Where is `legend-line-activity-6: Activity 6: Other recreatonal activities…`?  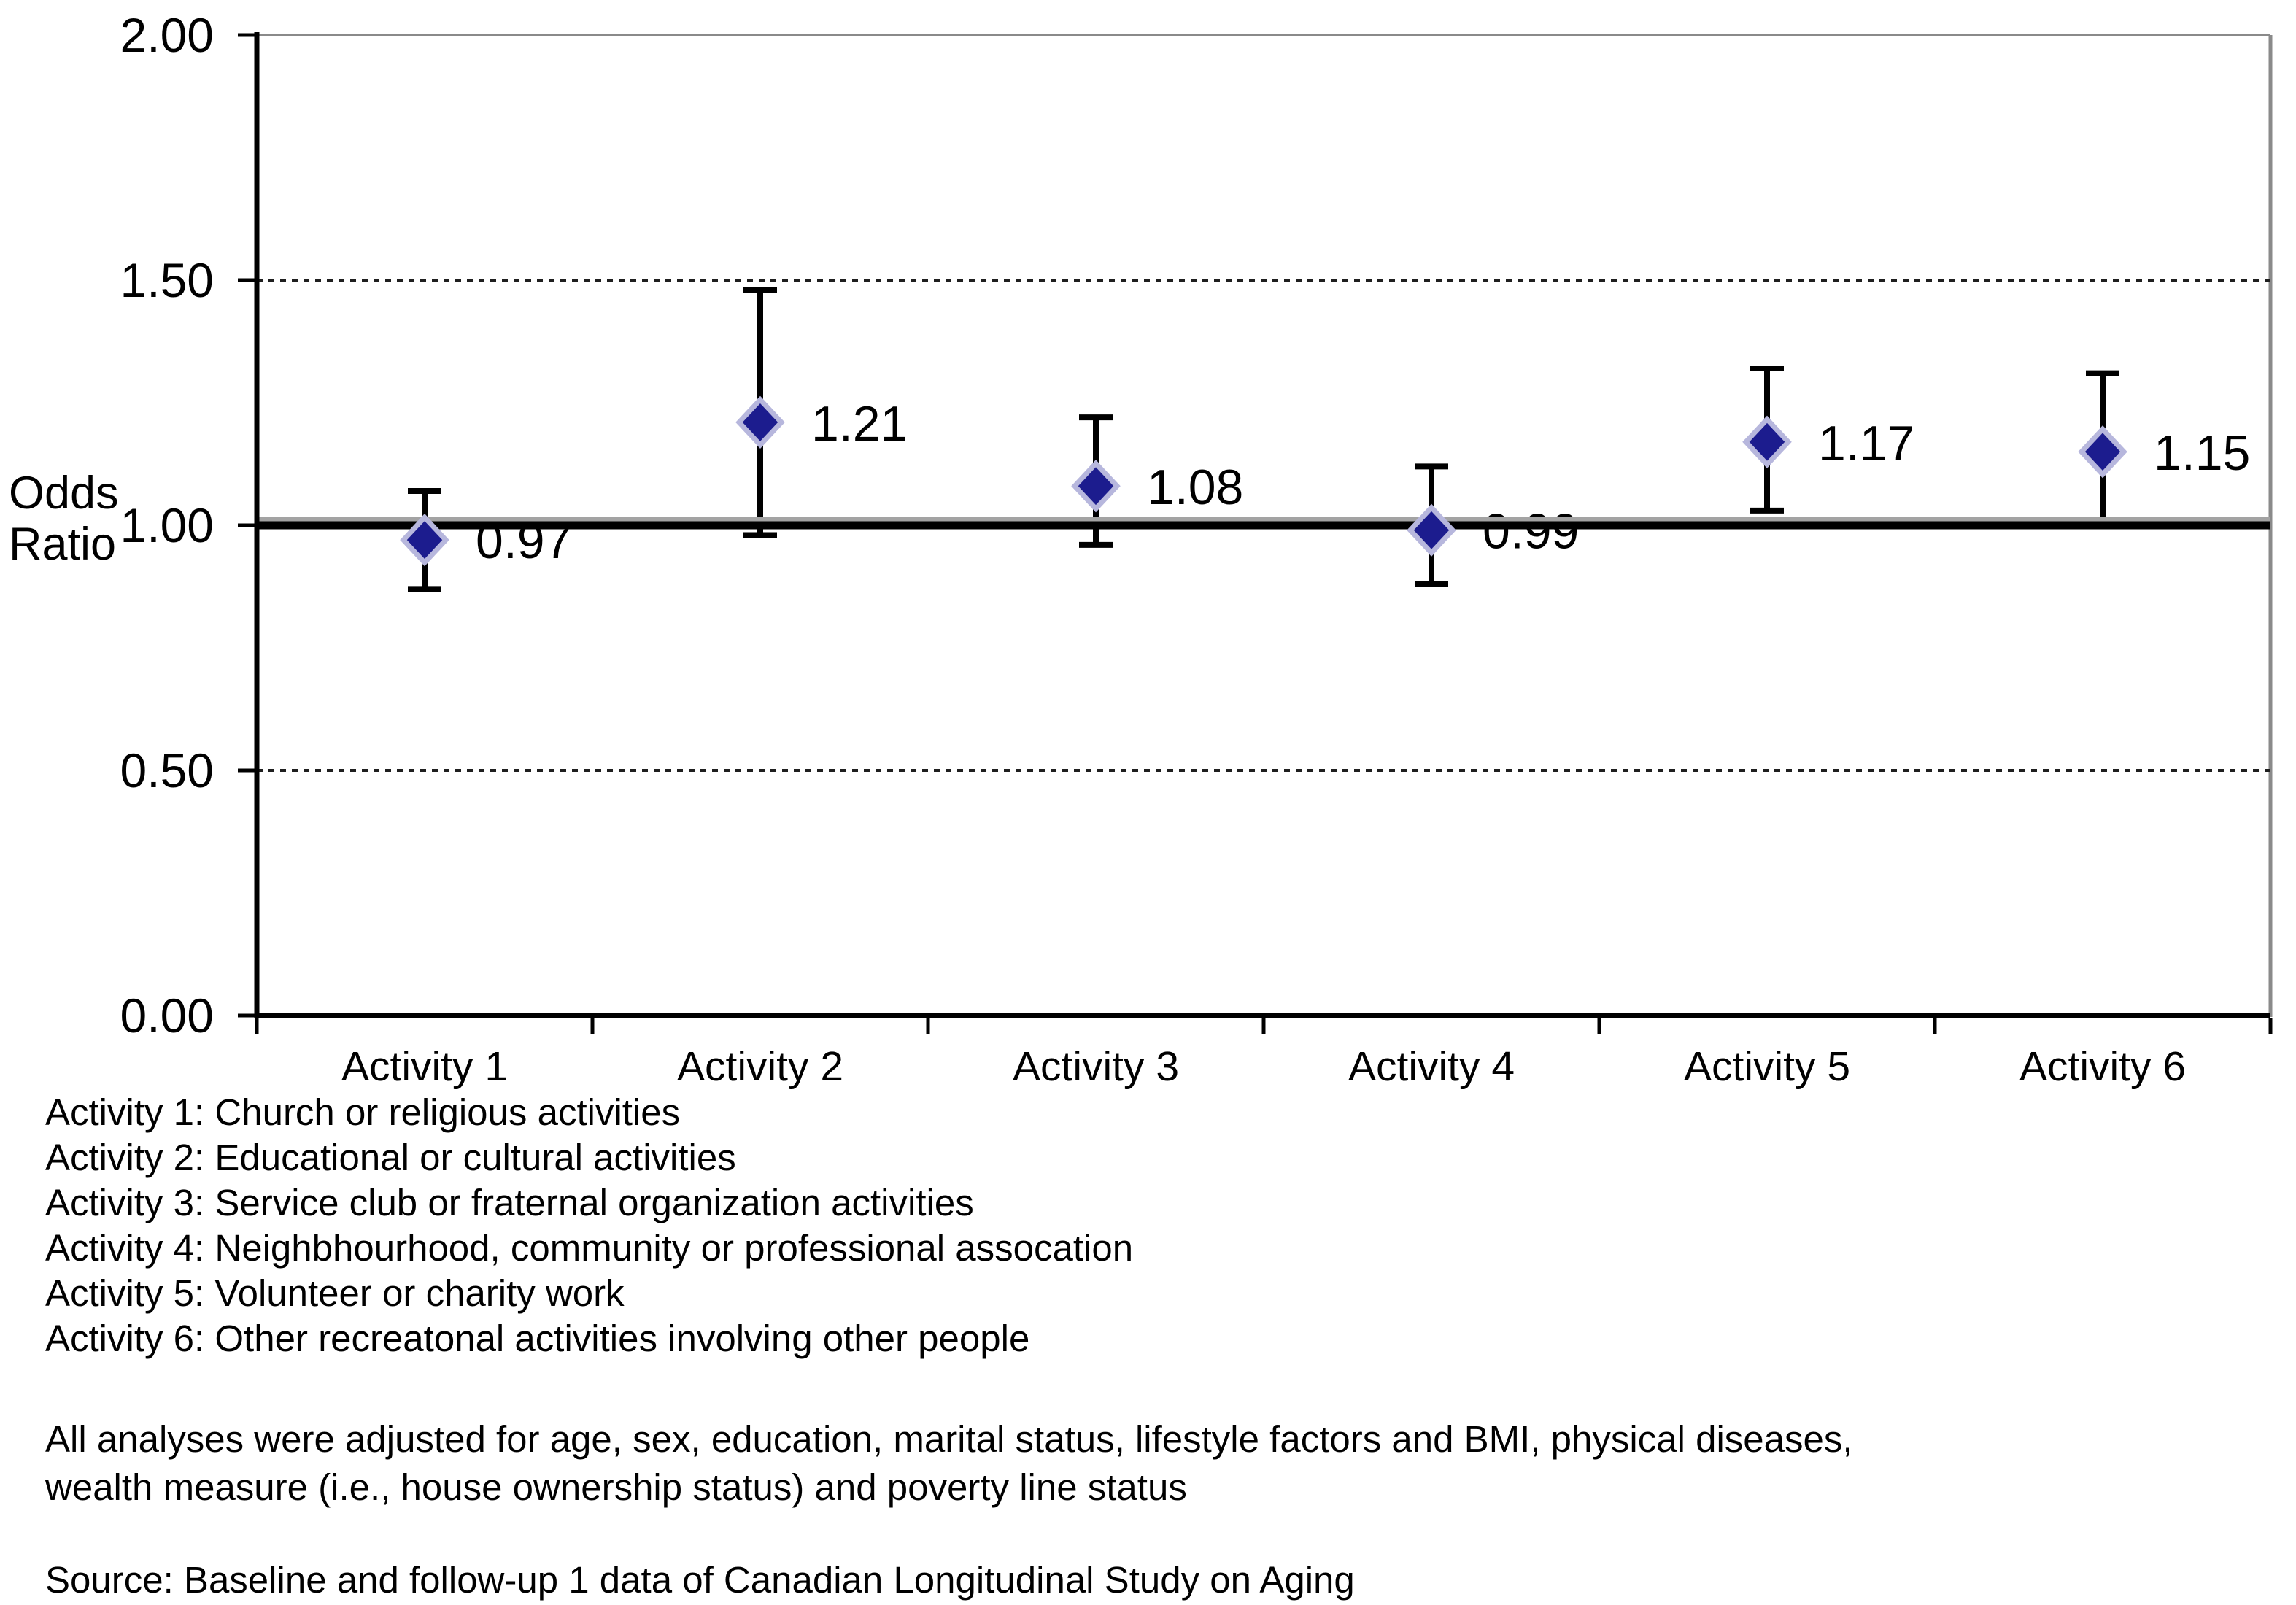 legend-line-activity-6: Activity 6: Other recreatonal activities… is located at coordinates (538, 1338).